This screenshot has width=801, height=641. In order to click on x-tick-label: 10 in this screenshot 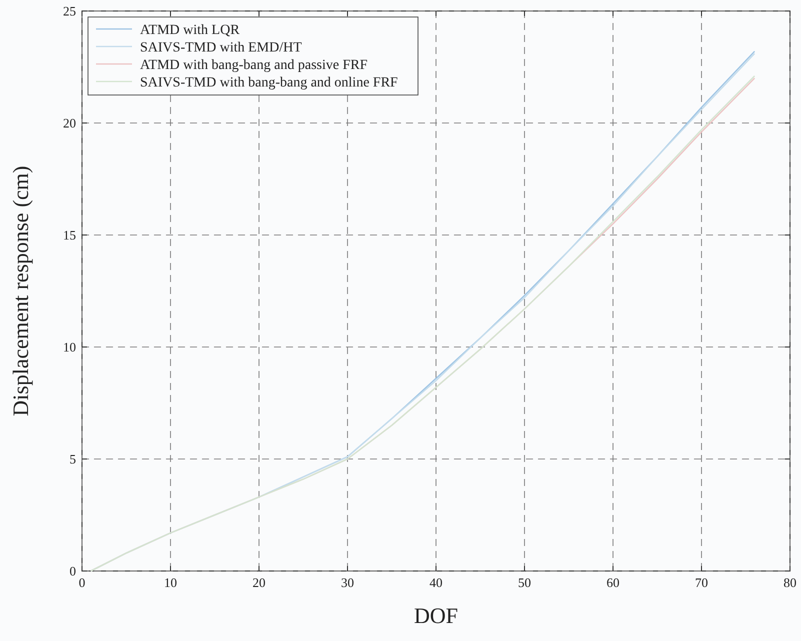, I will do `click(170, 582)`.